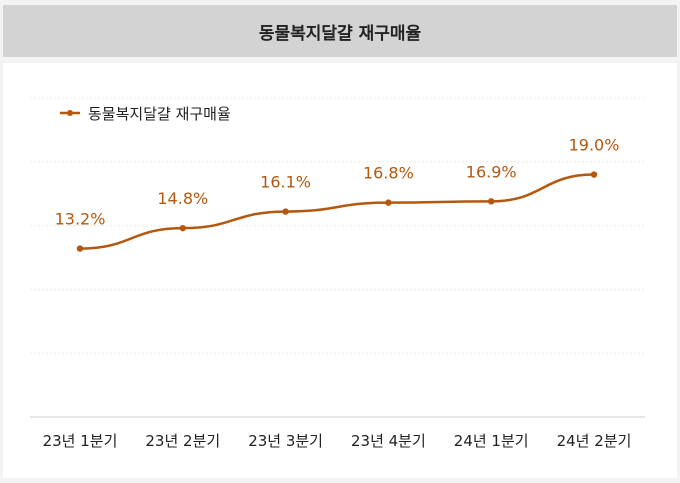  What do you see at coordinates (340, 31) in the screenshot?
I see `chart-title: 동물복지달걀 재구매율` at bounding box center [340, 31].